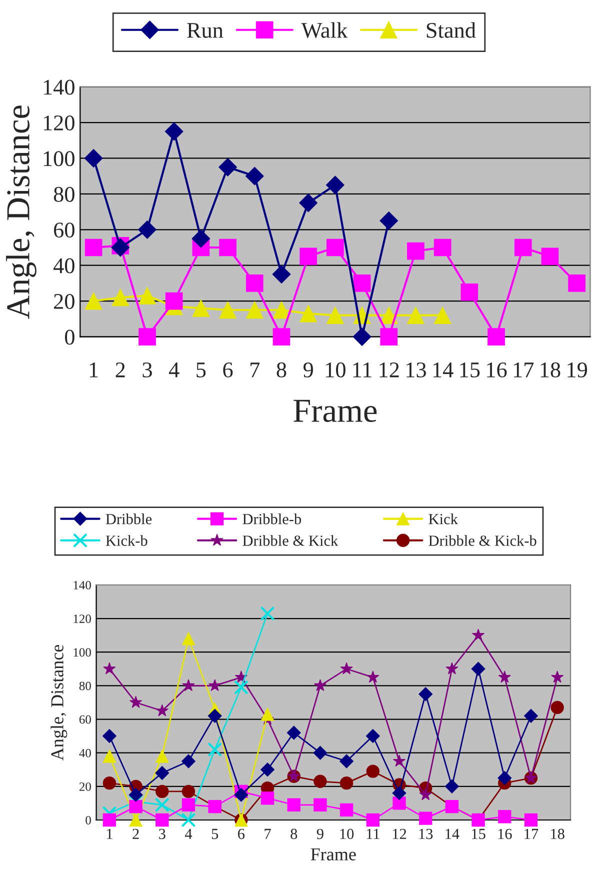 The image size is (598, 877). Describe the element at coordinates (205, 30) in the screenshot. I see `legend-label: Run` at that location.